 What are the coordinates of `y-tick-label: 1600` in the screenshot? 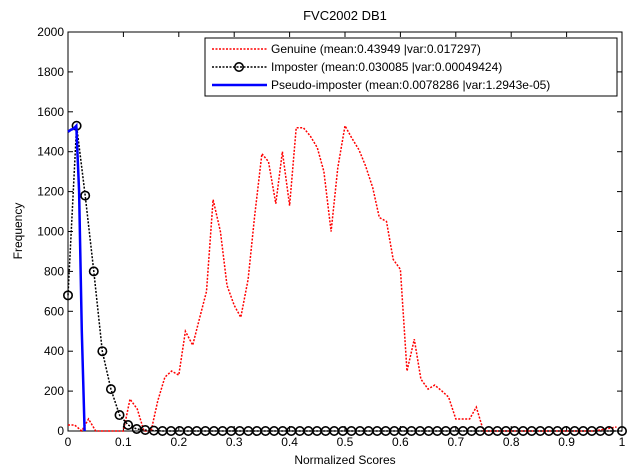 It's located at (50, 112).